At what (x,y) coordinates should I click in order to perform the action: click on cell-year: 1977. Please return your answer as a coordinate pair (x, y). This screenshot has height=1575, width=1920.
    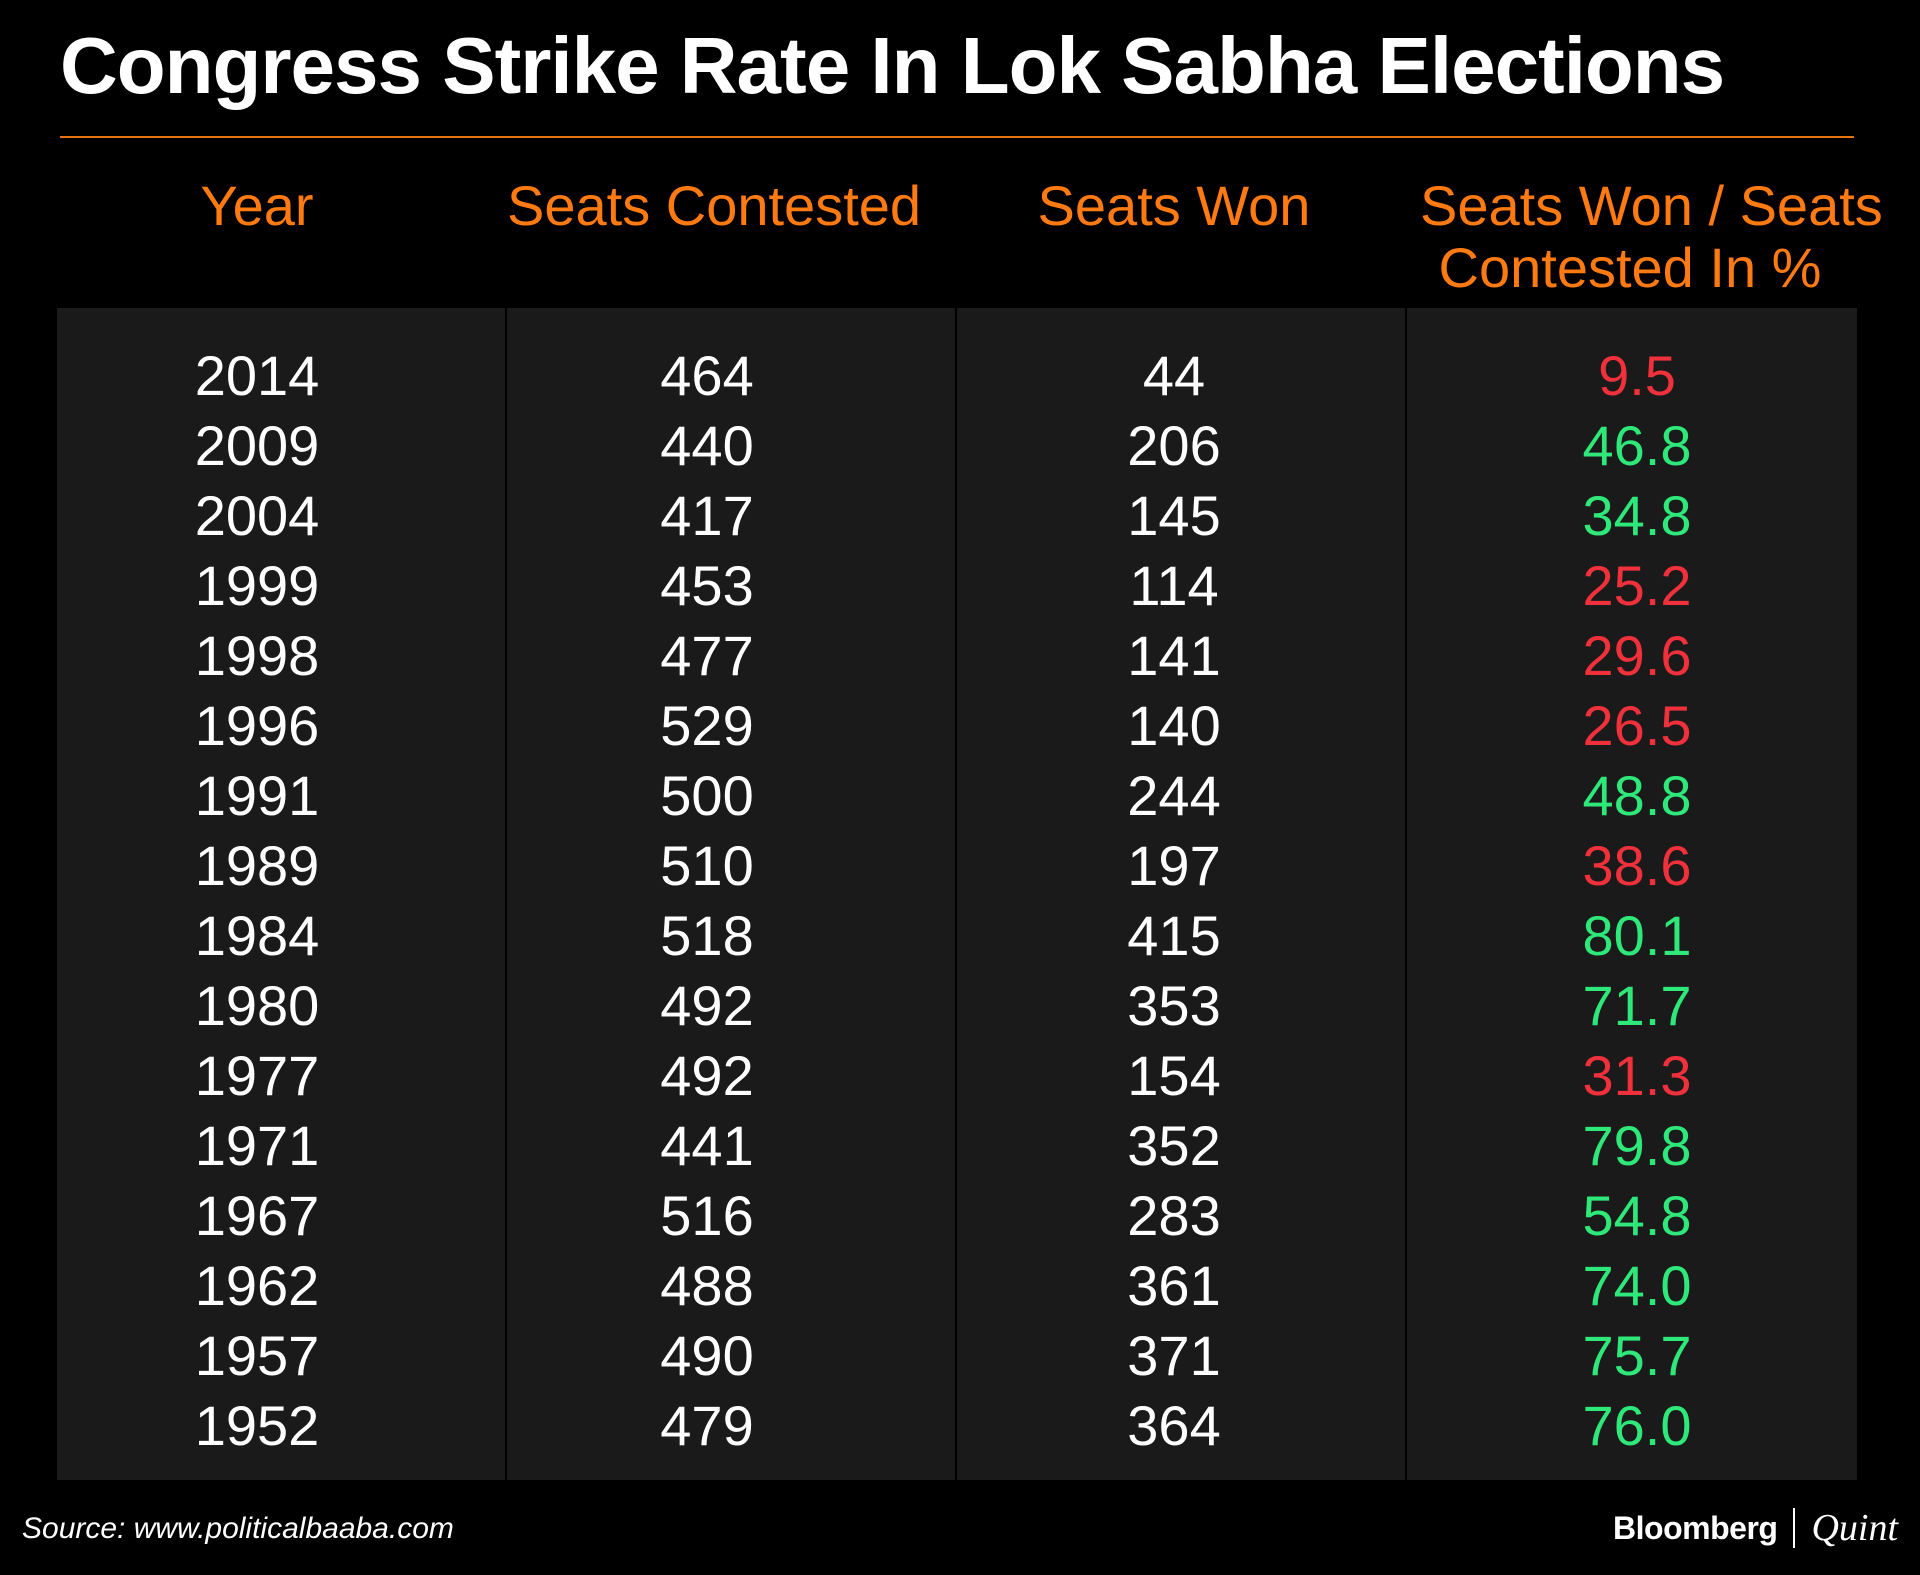
    Looking at the image, I should click on (257, 1075).